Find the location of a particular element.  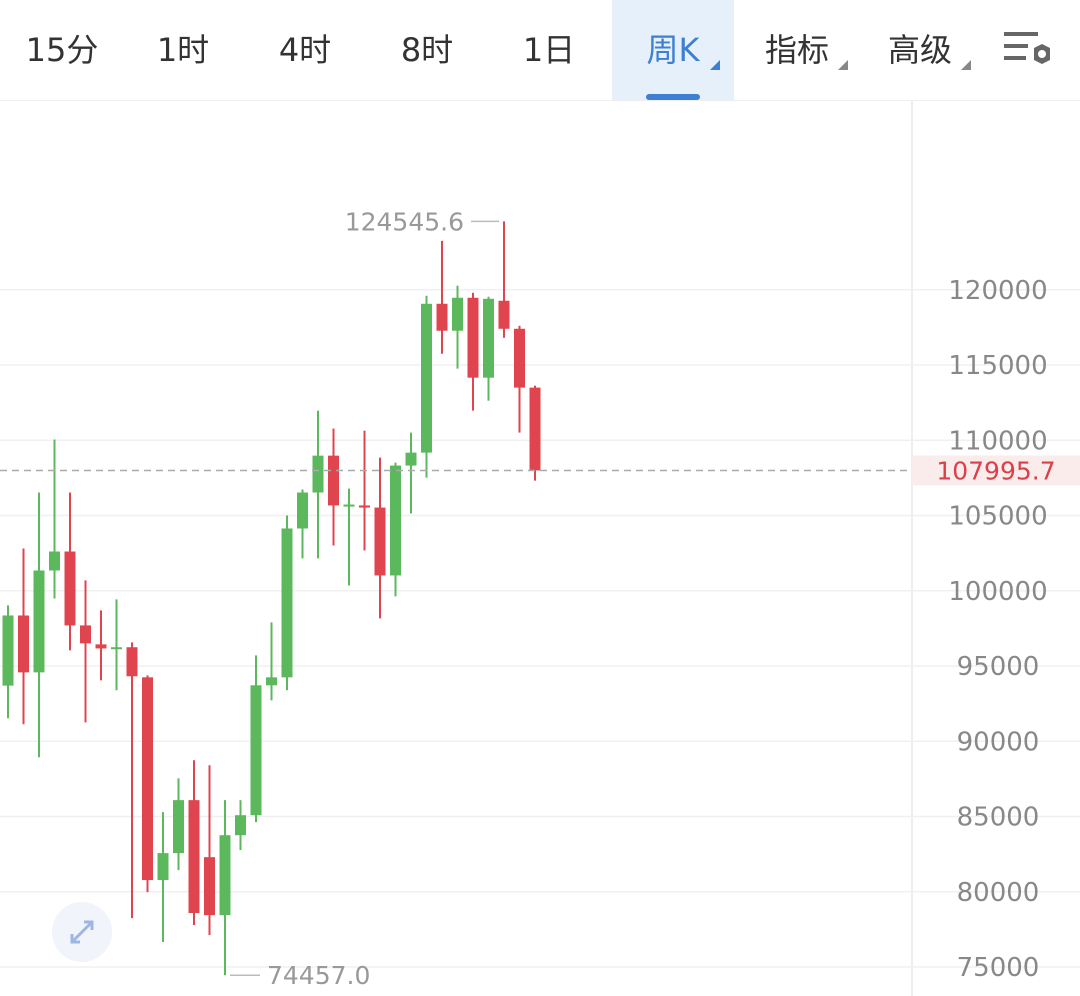

y-tick-label: 110000 is located at coordinates (997, 441).